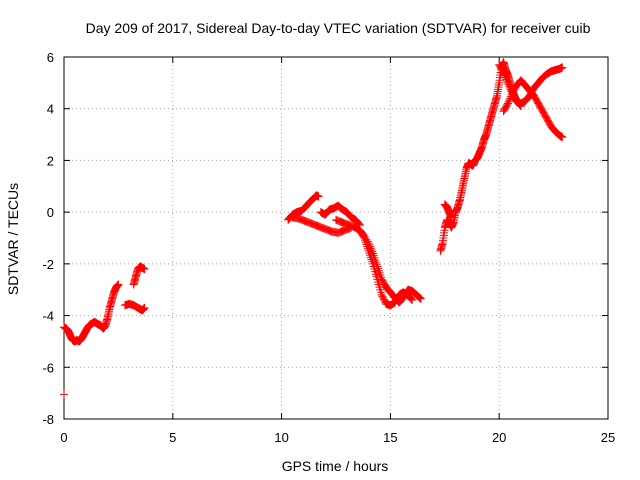 Image resolution: width=640 pixels, height=480 pixels. Describe the element at coordinates (48, 264) in the screenshot. I see `y-tick-label: -2` at that location.